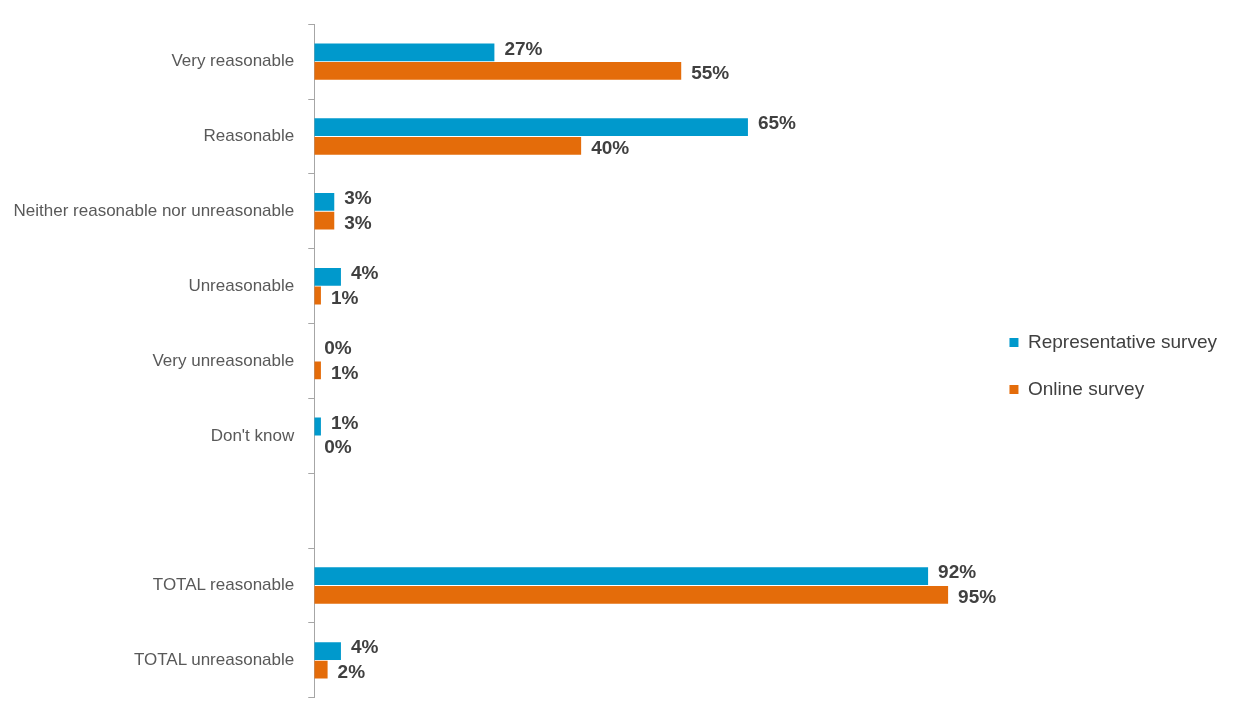 The width and height of the screenshot is (1247, 722). Describe the element at coordinates (214, 660) in the screenshot. I see `y-tick-label: TOTAL unreasonable` at that location.